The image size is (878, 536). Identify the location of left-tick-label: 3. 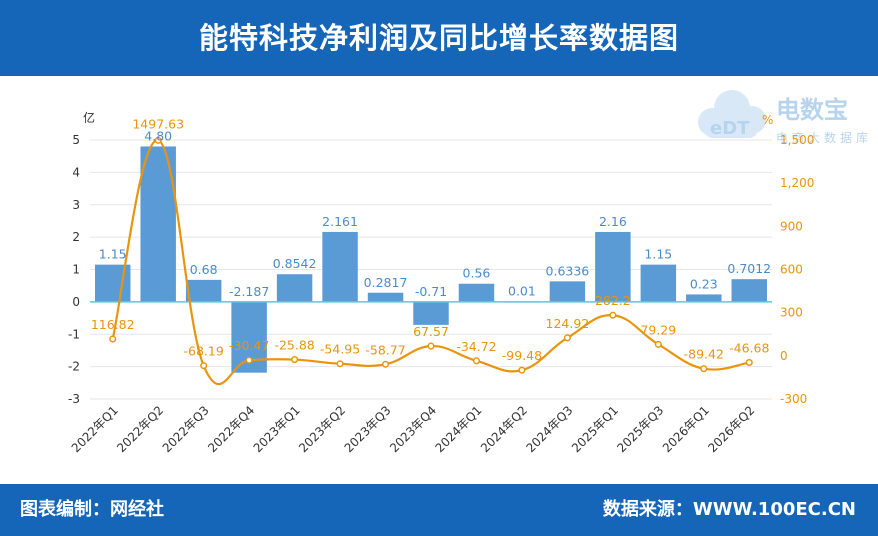
(76, 205).